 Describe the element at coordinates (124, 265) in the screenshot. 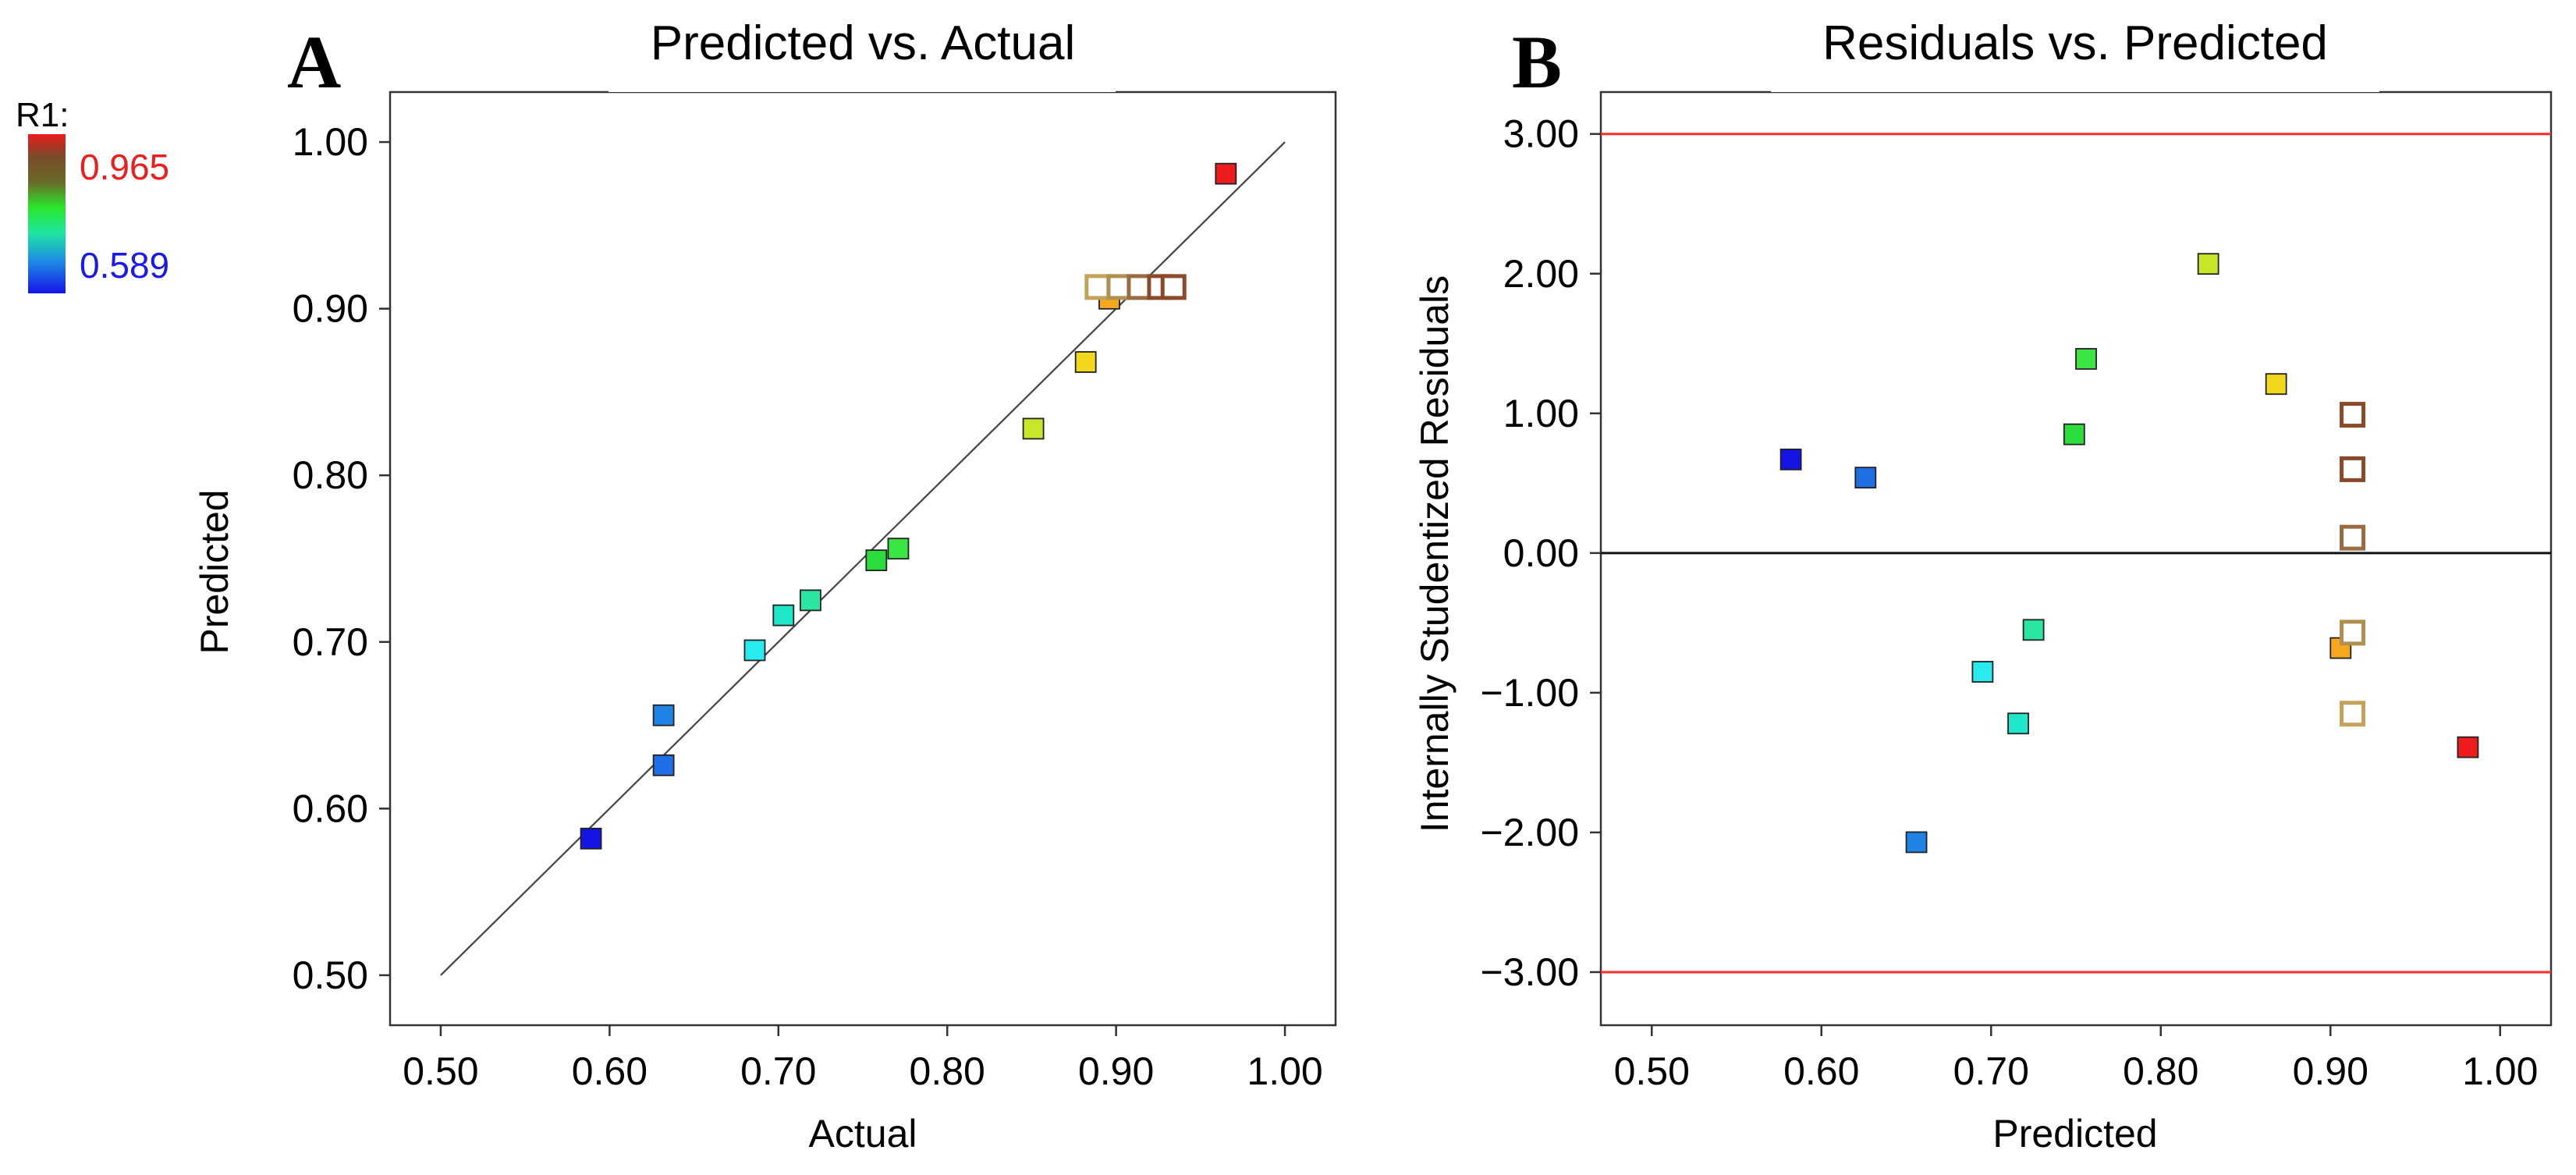

I see `legend-min-label: 0.589` at that location.